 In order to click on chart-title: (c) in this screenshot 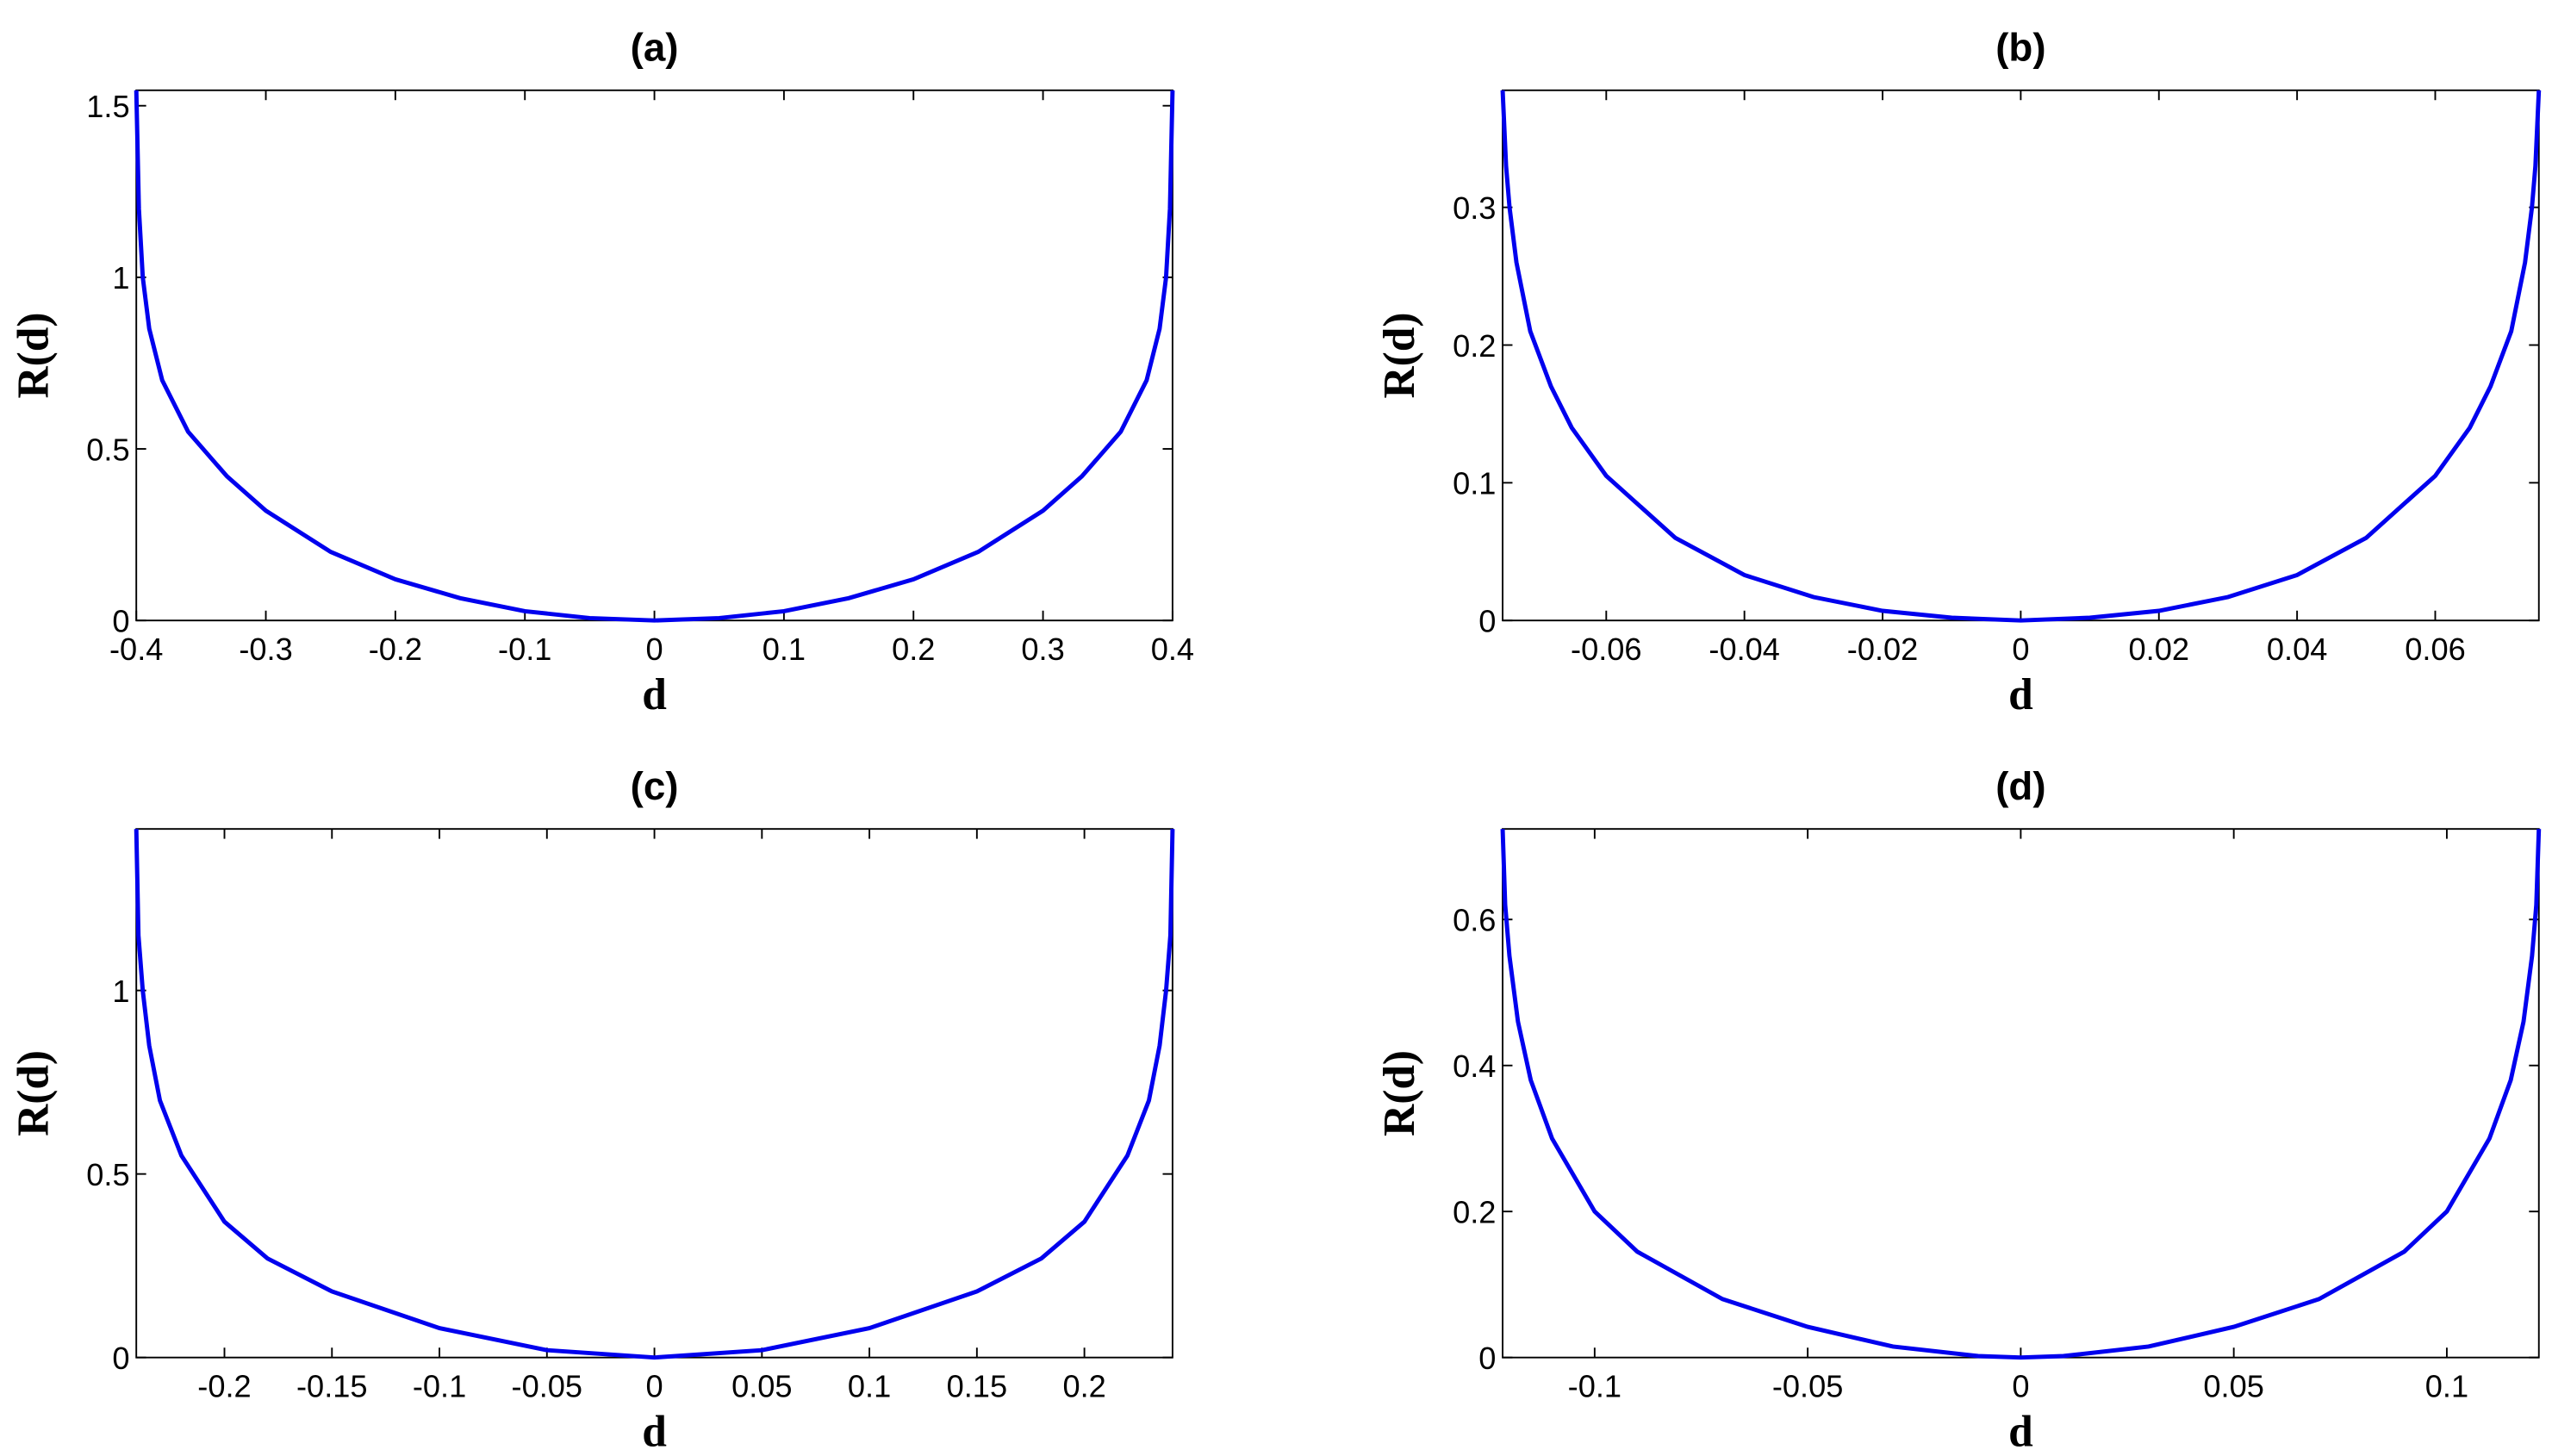, I will do `click(655, 786)`.